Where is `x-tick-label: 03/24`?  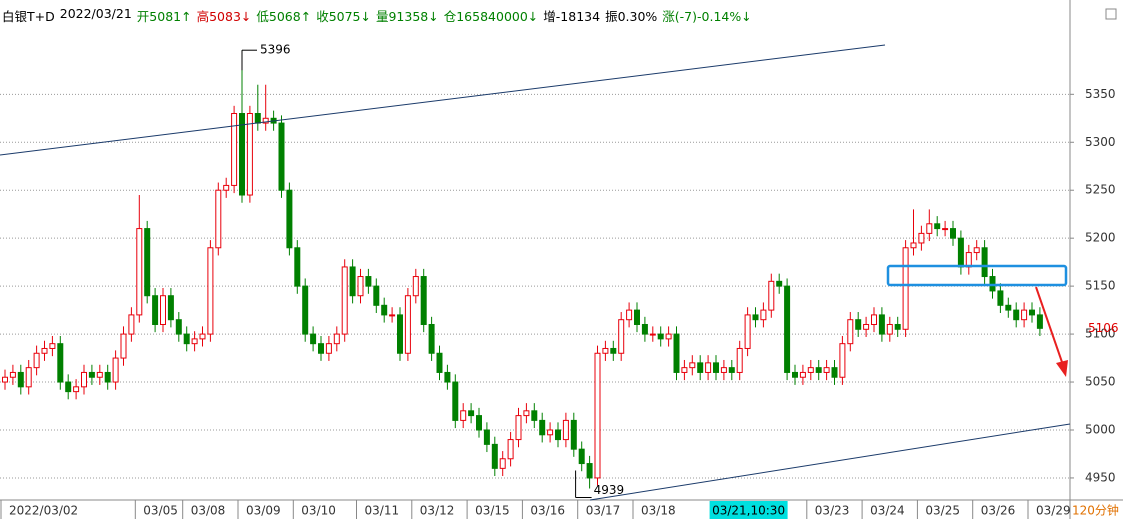
x-tick-label: 03/24 is located at coordinates (887, 511).